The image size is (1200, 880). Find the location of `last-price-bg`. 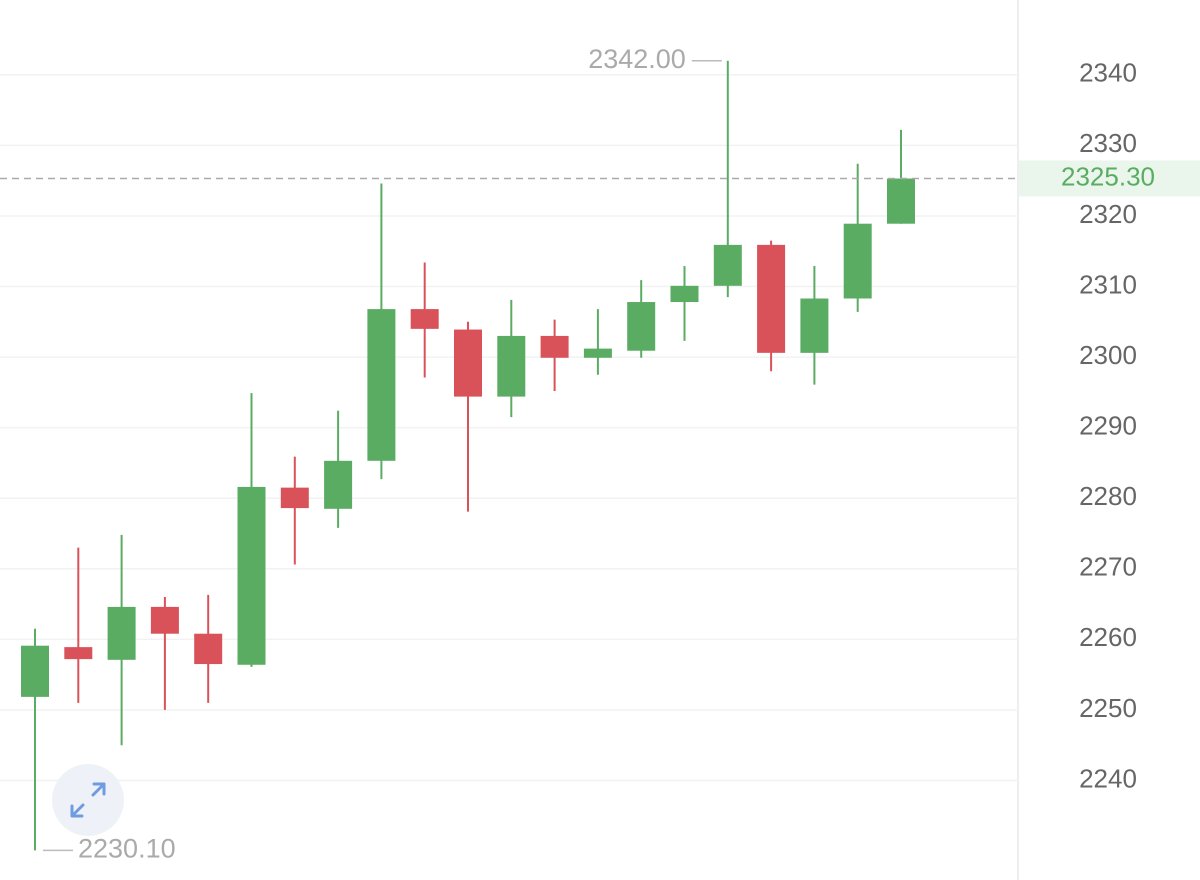

last-price-bg is located at coordinates (1109, 178).